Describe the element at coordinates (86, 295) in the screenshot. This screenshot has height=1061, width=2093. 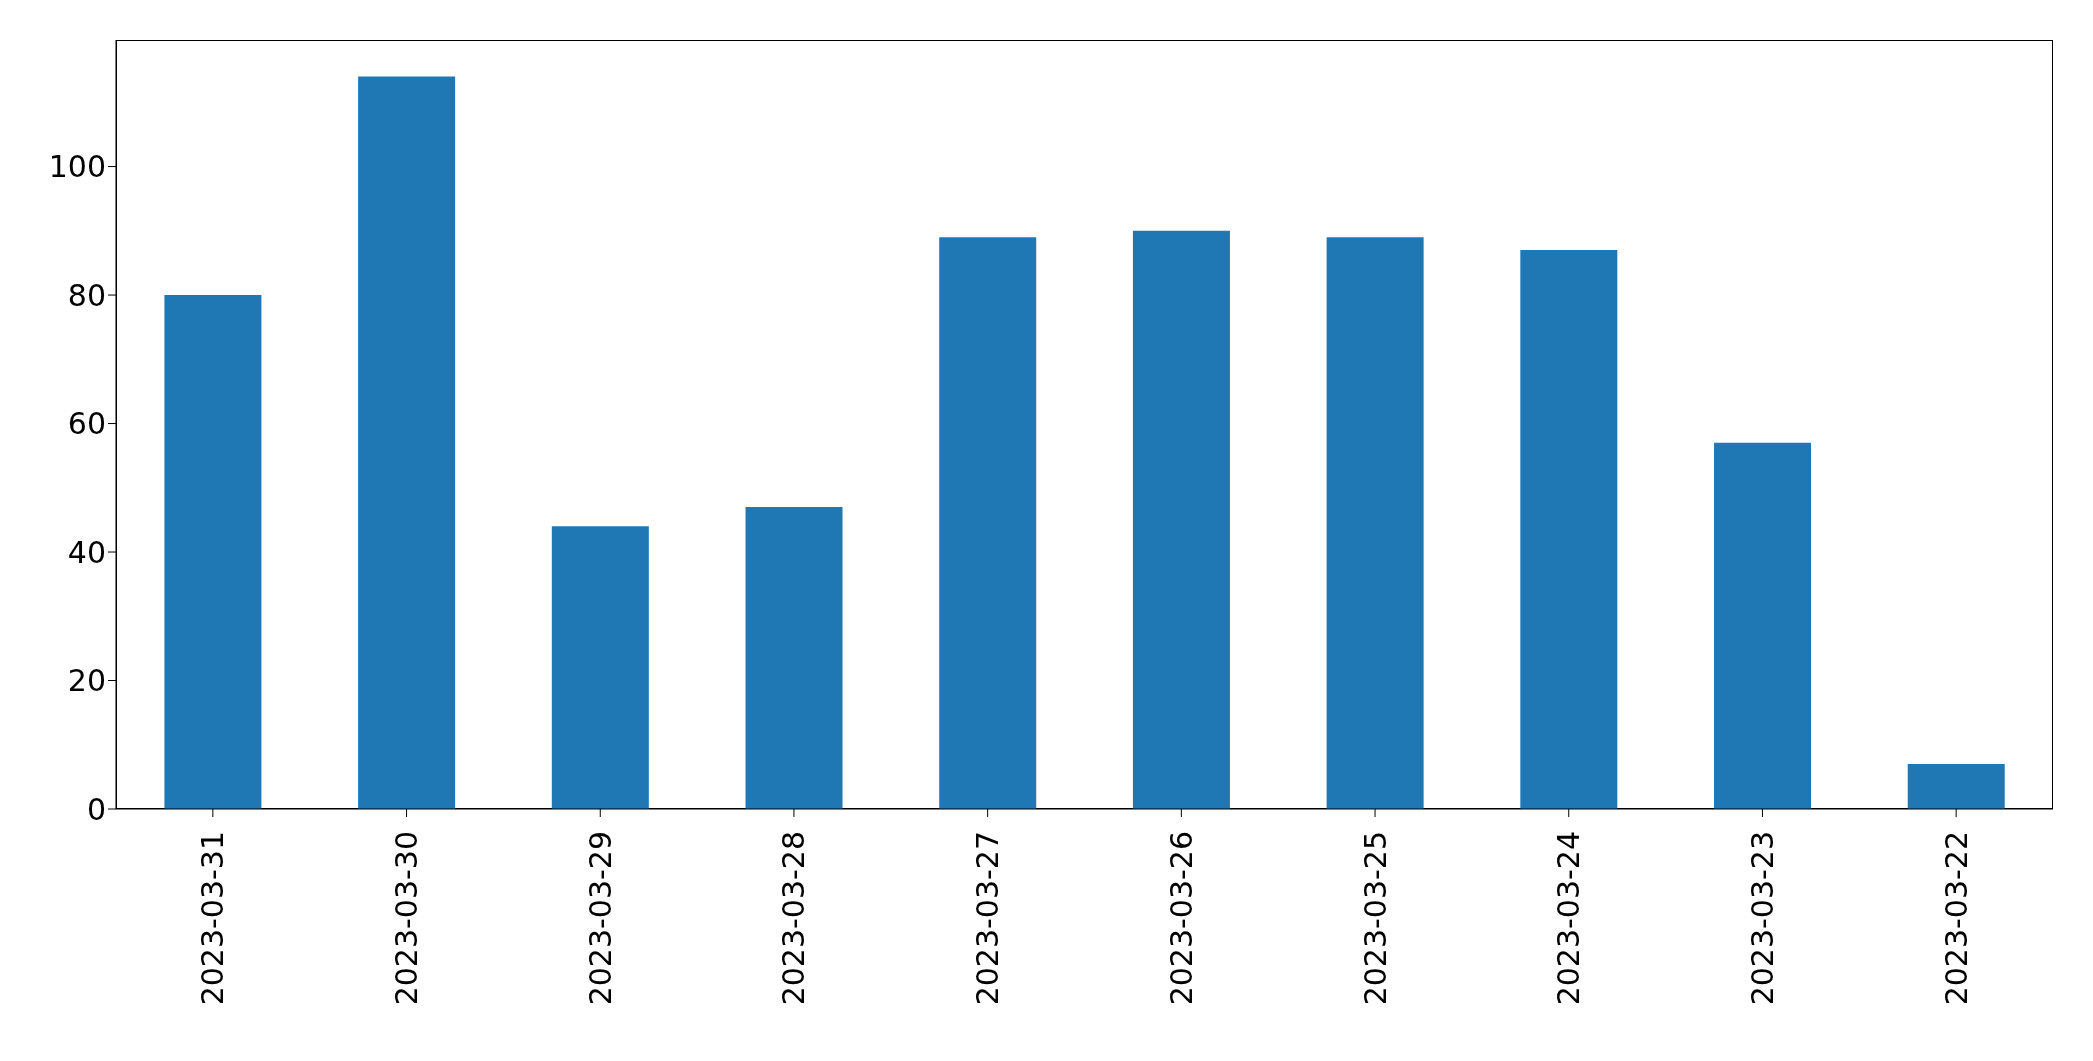
I see `y-tick-label: 80` at that location.